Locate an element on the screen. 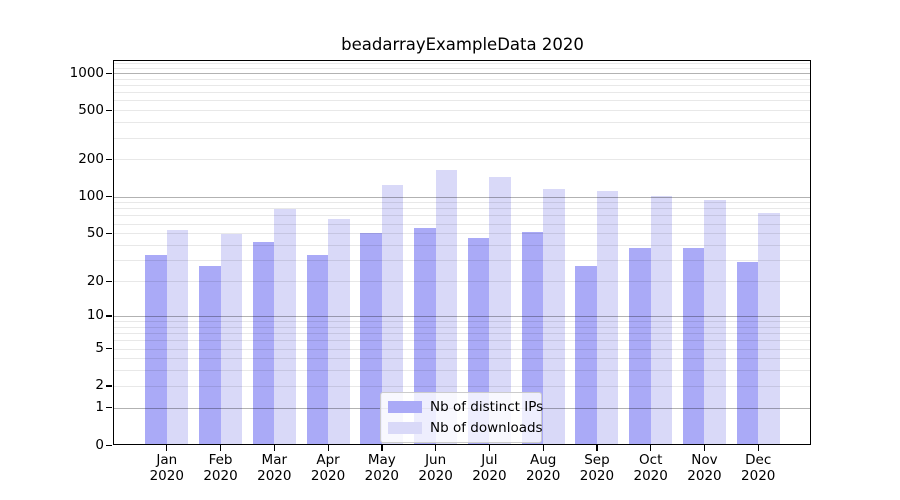 The height and width of the screenshot is (500, 900). y-tick-label-2: 2 is located at coordinates (99, 385).